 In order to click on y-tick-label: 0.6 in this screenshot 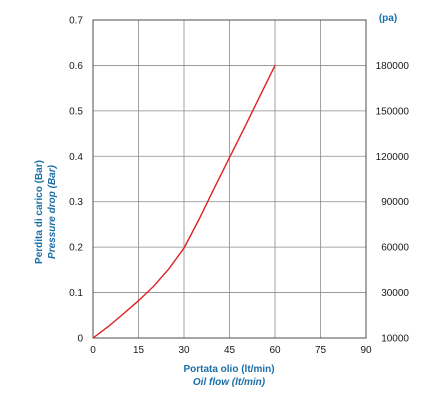, I will do `click(76, 66)`.